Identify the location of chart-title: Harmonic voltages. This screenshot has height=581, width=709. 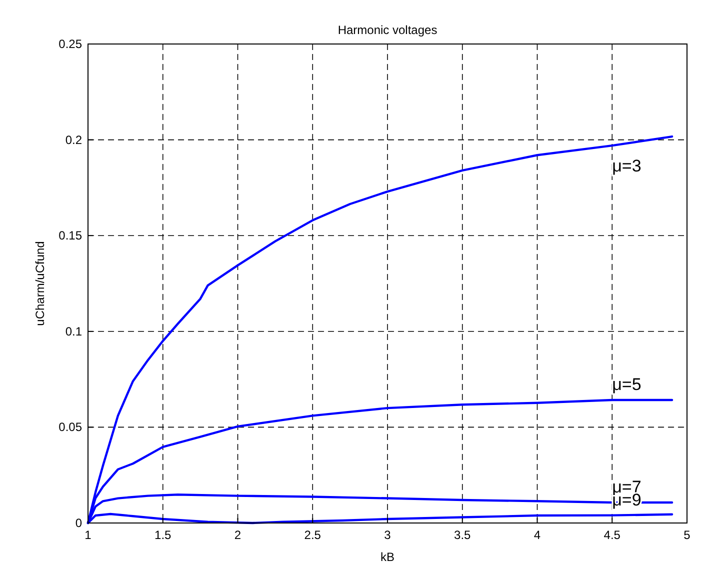
(388, 30).